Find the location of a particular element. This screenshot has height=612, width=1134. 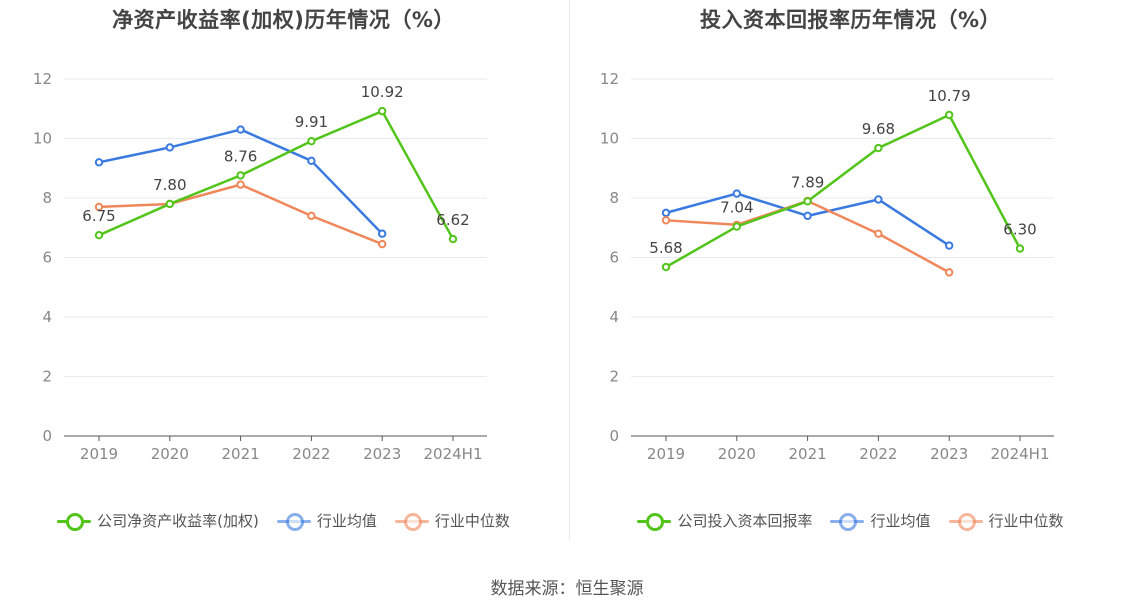

data-source-note: 数据来源：恒生聚源 is located at coordinates (567, 589).